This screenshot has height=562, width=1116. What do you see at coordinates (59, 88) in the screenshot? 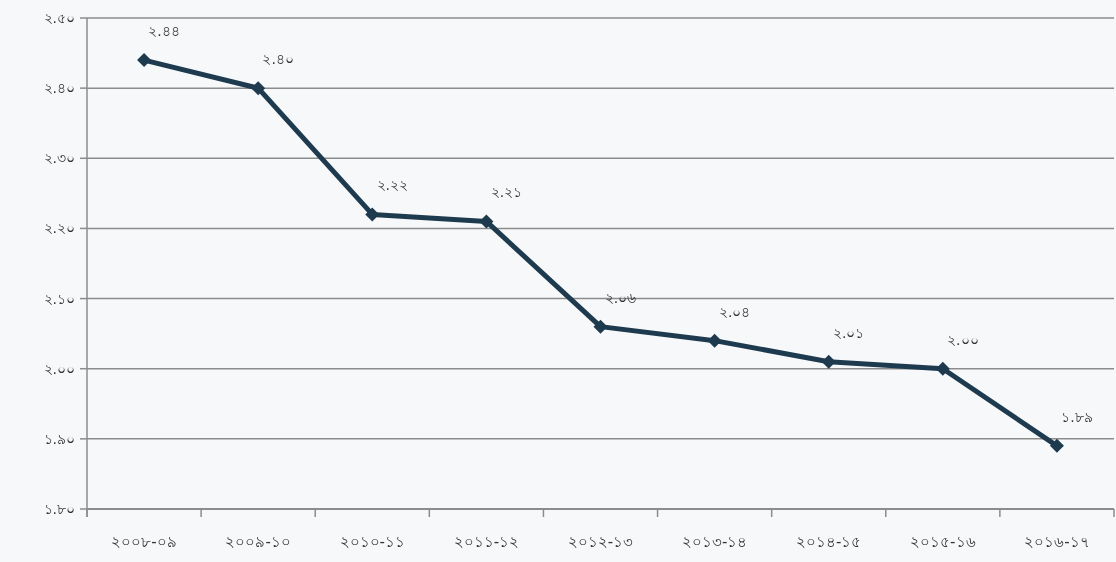
I see `y-tick-label: ২.৪০` at bounding box center [59, 88].